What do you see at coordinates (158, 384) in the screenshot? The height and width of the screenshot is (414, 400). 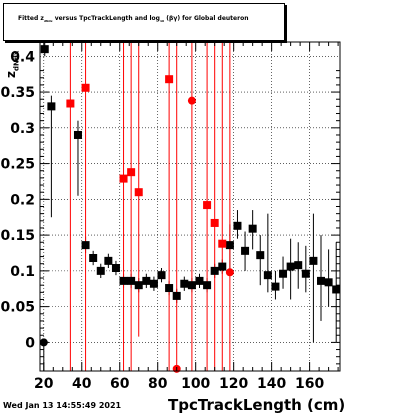 I see `x-tick-label: 80` at bounding box center [158, 384].